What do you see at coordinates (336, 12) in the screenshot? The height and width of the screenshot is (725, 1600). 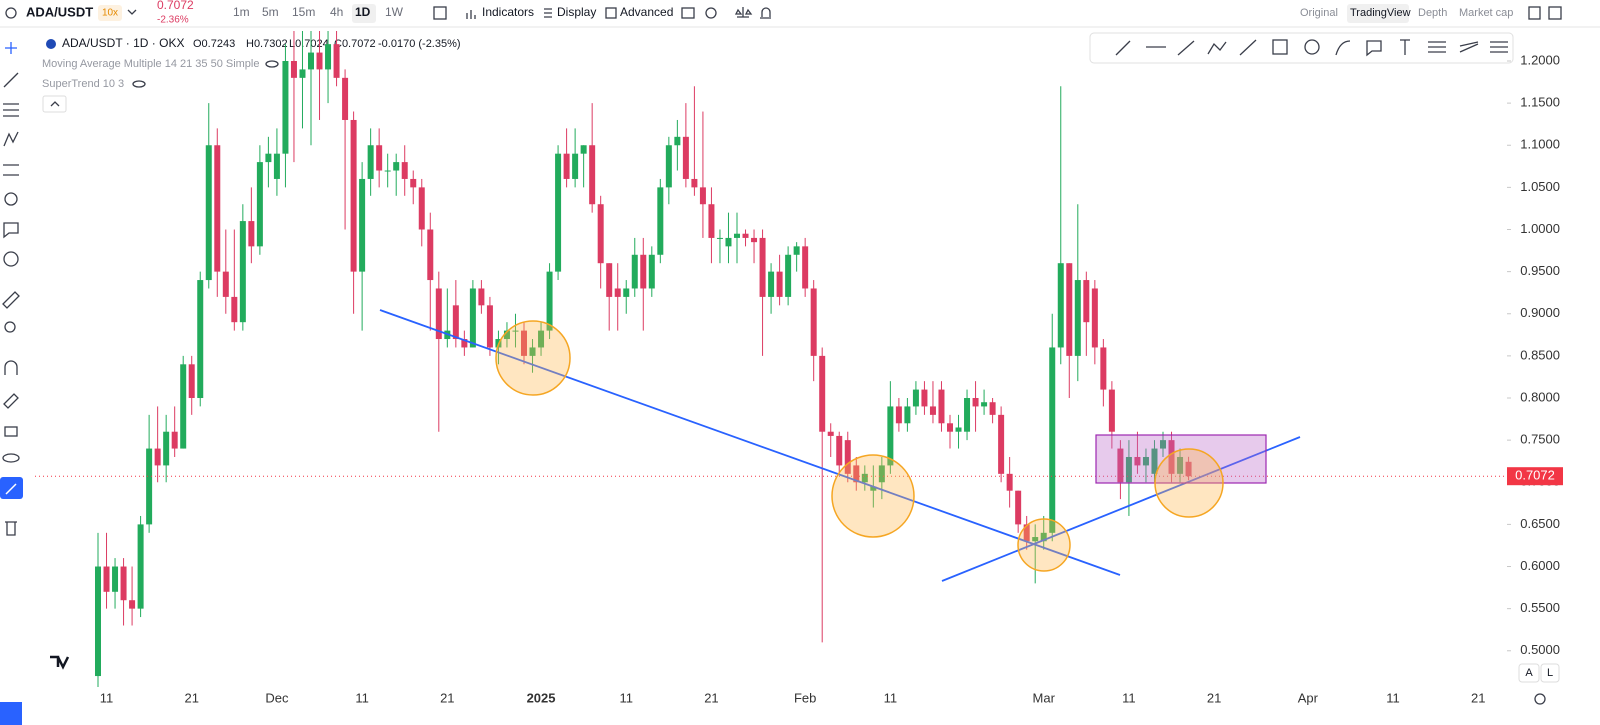 I see `interval: 4h` at bounding box center [336, 12].